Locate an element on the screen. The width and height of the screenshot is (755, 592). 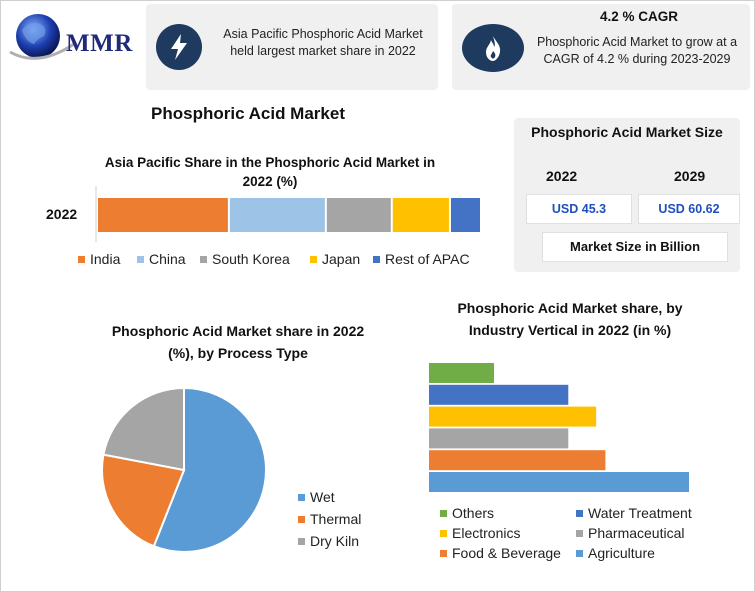
size-value-2022-box: USD 45.3 is located at coordinates (579, 209).